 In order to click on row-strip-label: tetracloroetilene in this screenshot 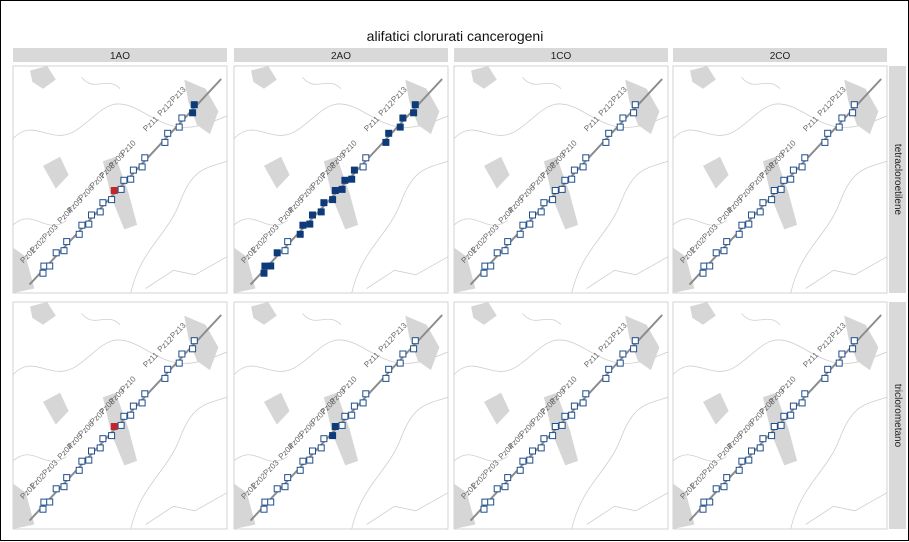, I will do `click(897, 180)`.